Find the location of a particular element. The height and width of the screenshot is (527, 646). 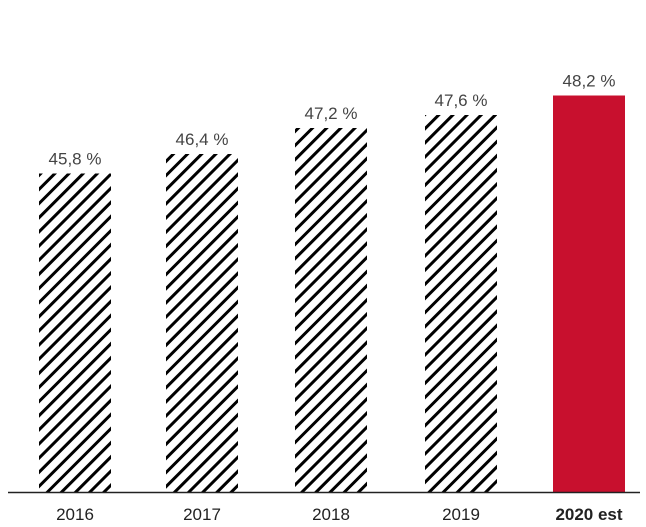

value-label-2020-est: 48,2 % is located at coordinates (589, 81).